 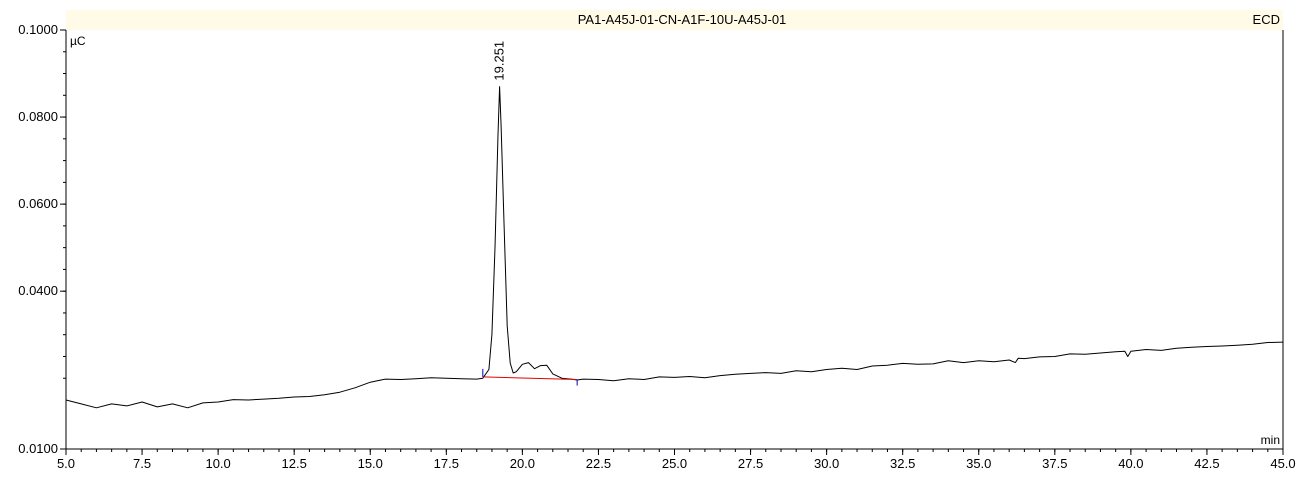 What do you see at coordinates (38, 203) in the screenshot?
I see `y-tick-label: 0.0600` at bounding box center [38, 203].